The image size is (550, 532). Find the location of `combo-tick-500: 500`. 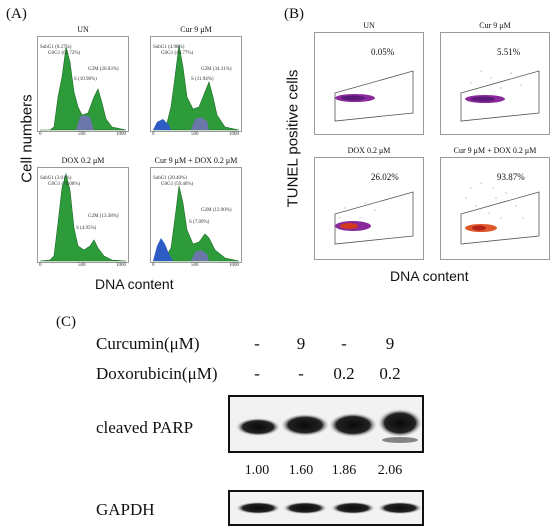

combo-tick-500: 500 is located at coordinates (195, 265).